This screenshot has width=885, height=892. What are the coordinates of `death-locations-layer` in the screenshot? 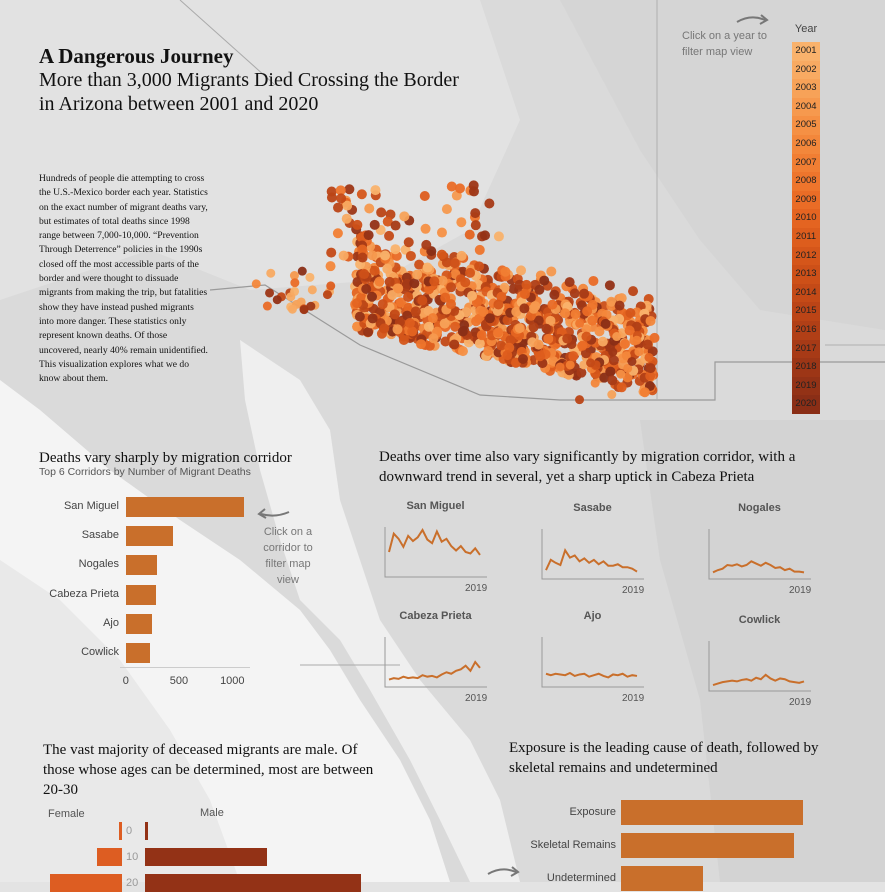 It's located at (455, 292).